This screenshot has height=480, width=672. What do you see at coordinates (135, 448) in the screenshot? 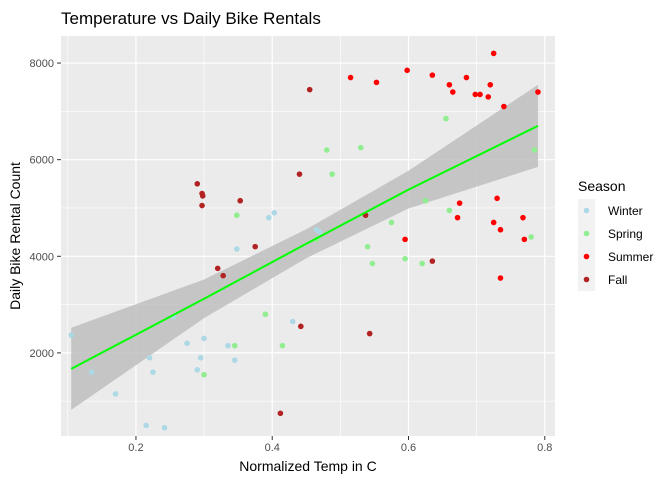
I see `x-tick-label: 0.2` at bounding box center [135, 448].